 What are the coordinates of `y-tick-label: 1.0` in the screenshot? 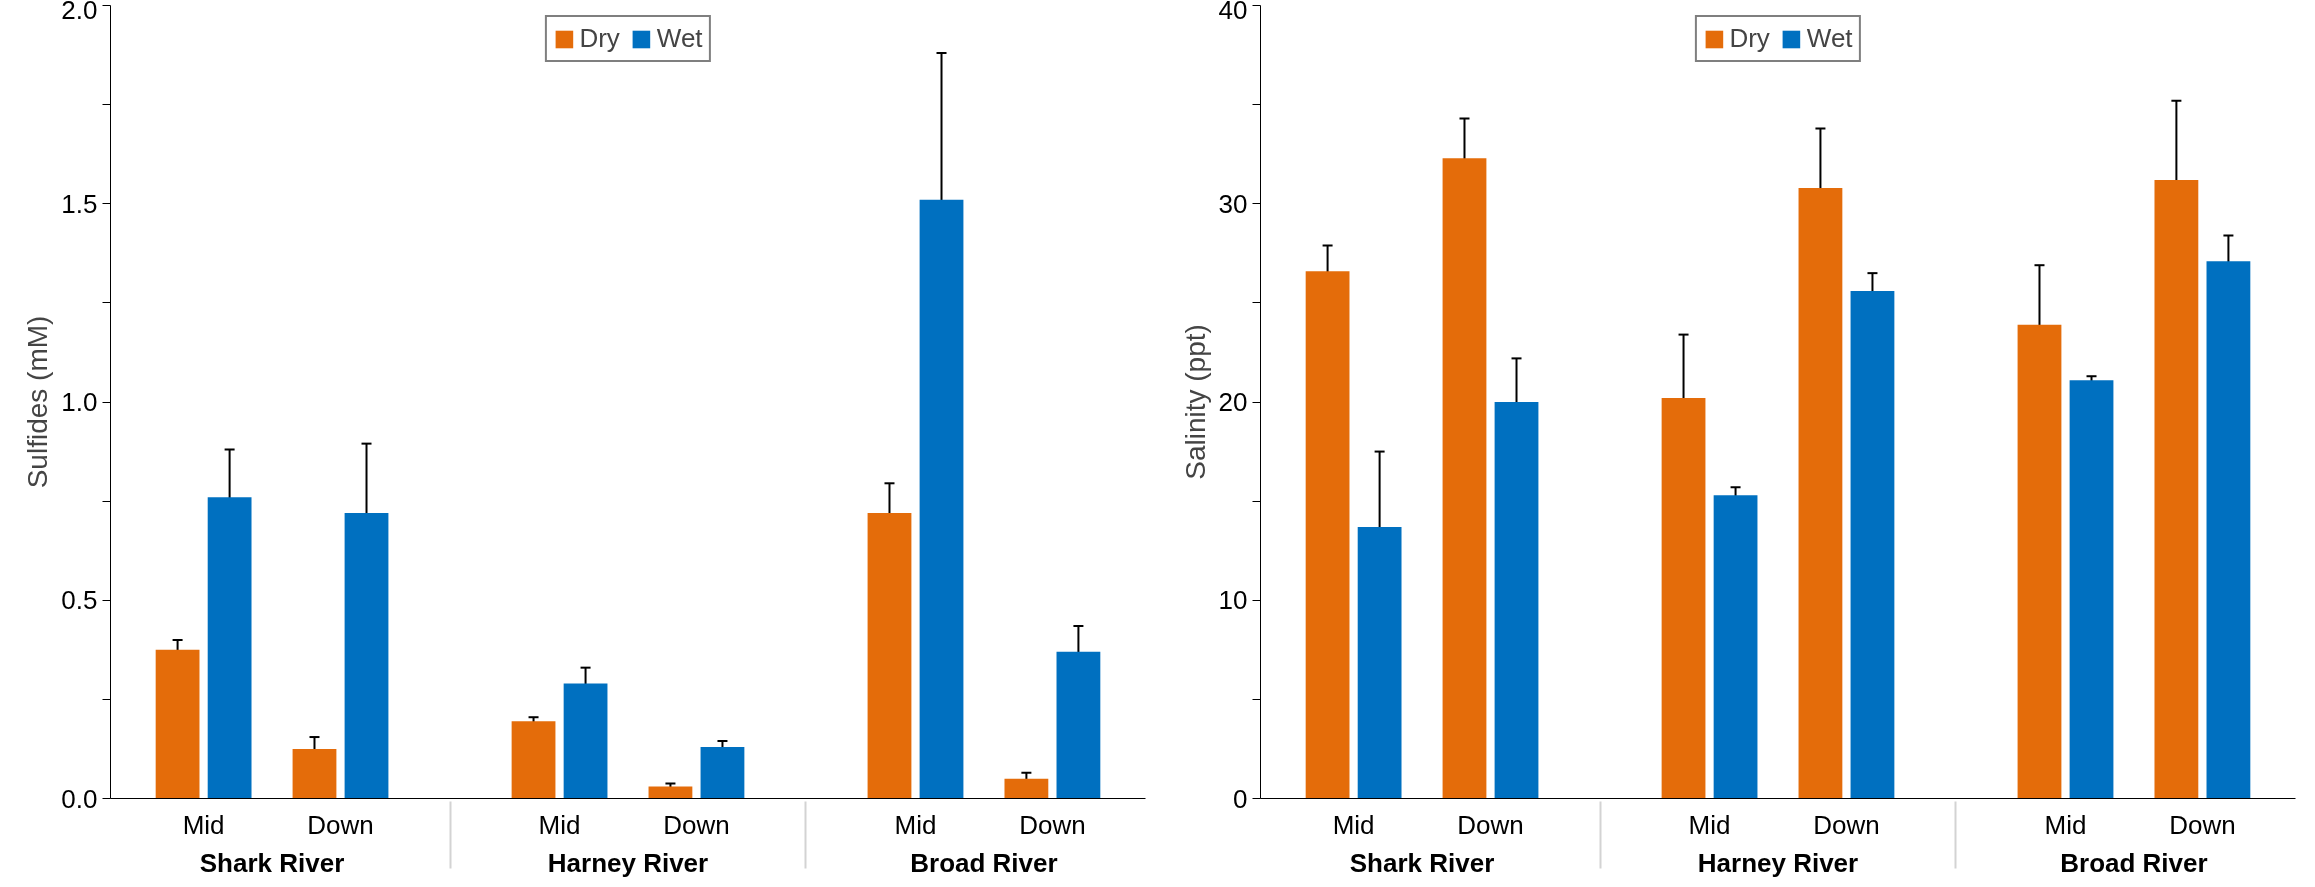 It's located at (79, 402).